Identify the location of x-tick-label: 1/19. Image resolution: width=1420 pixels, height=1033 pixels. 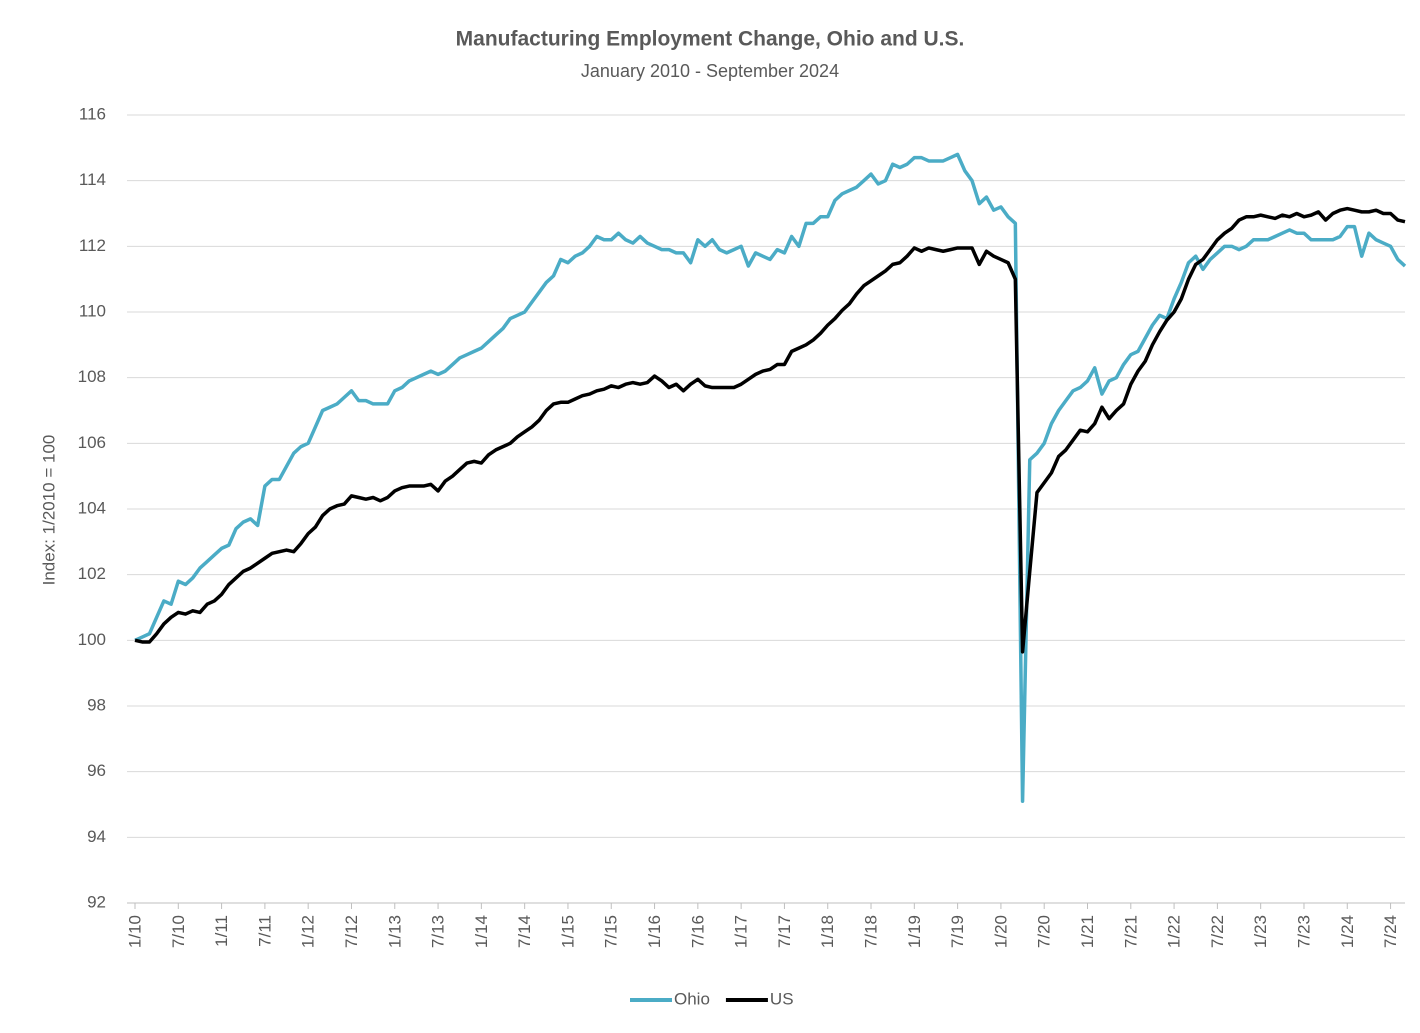
(914, 931).